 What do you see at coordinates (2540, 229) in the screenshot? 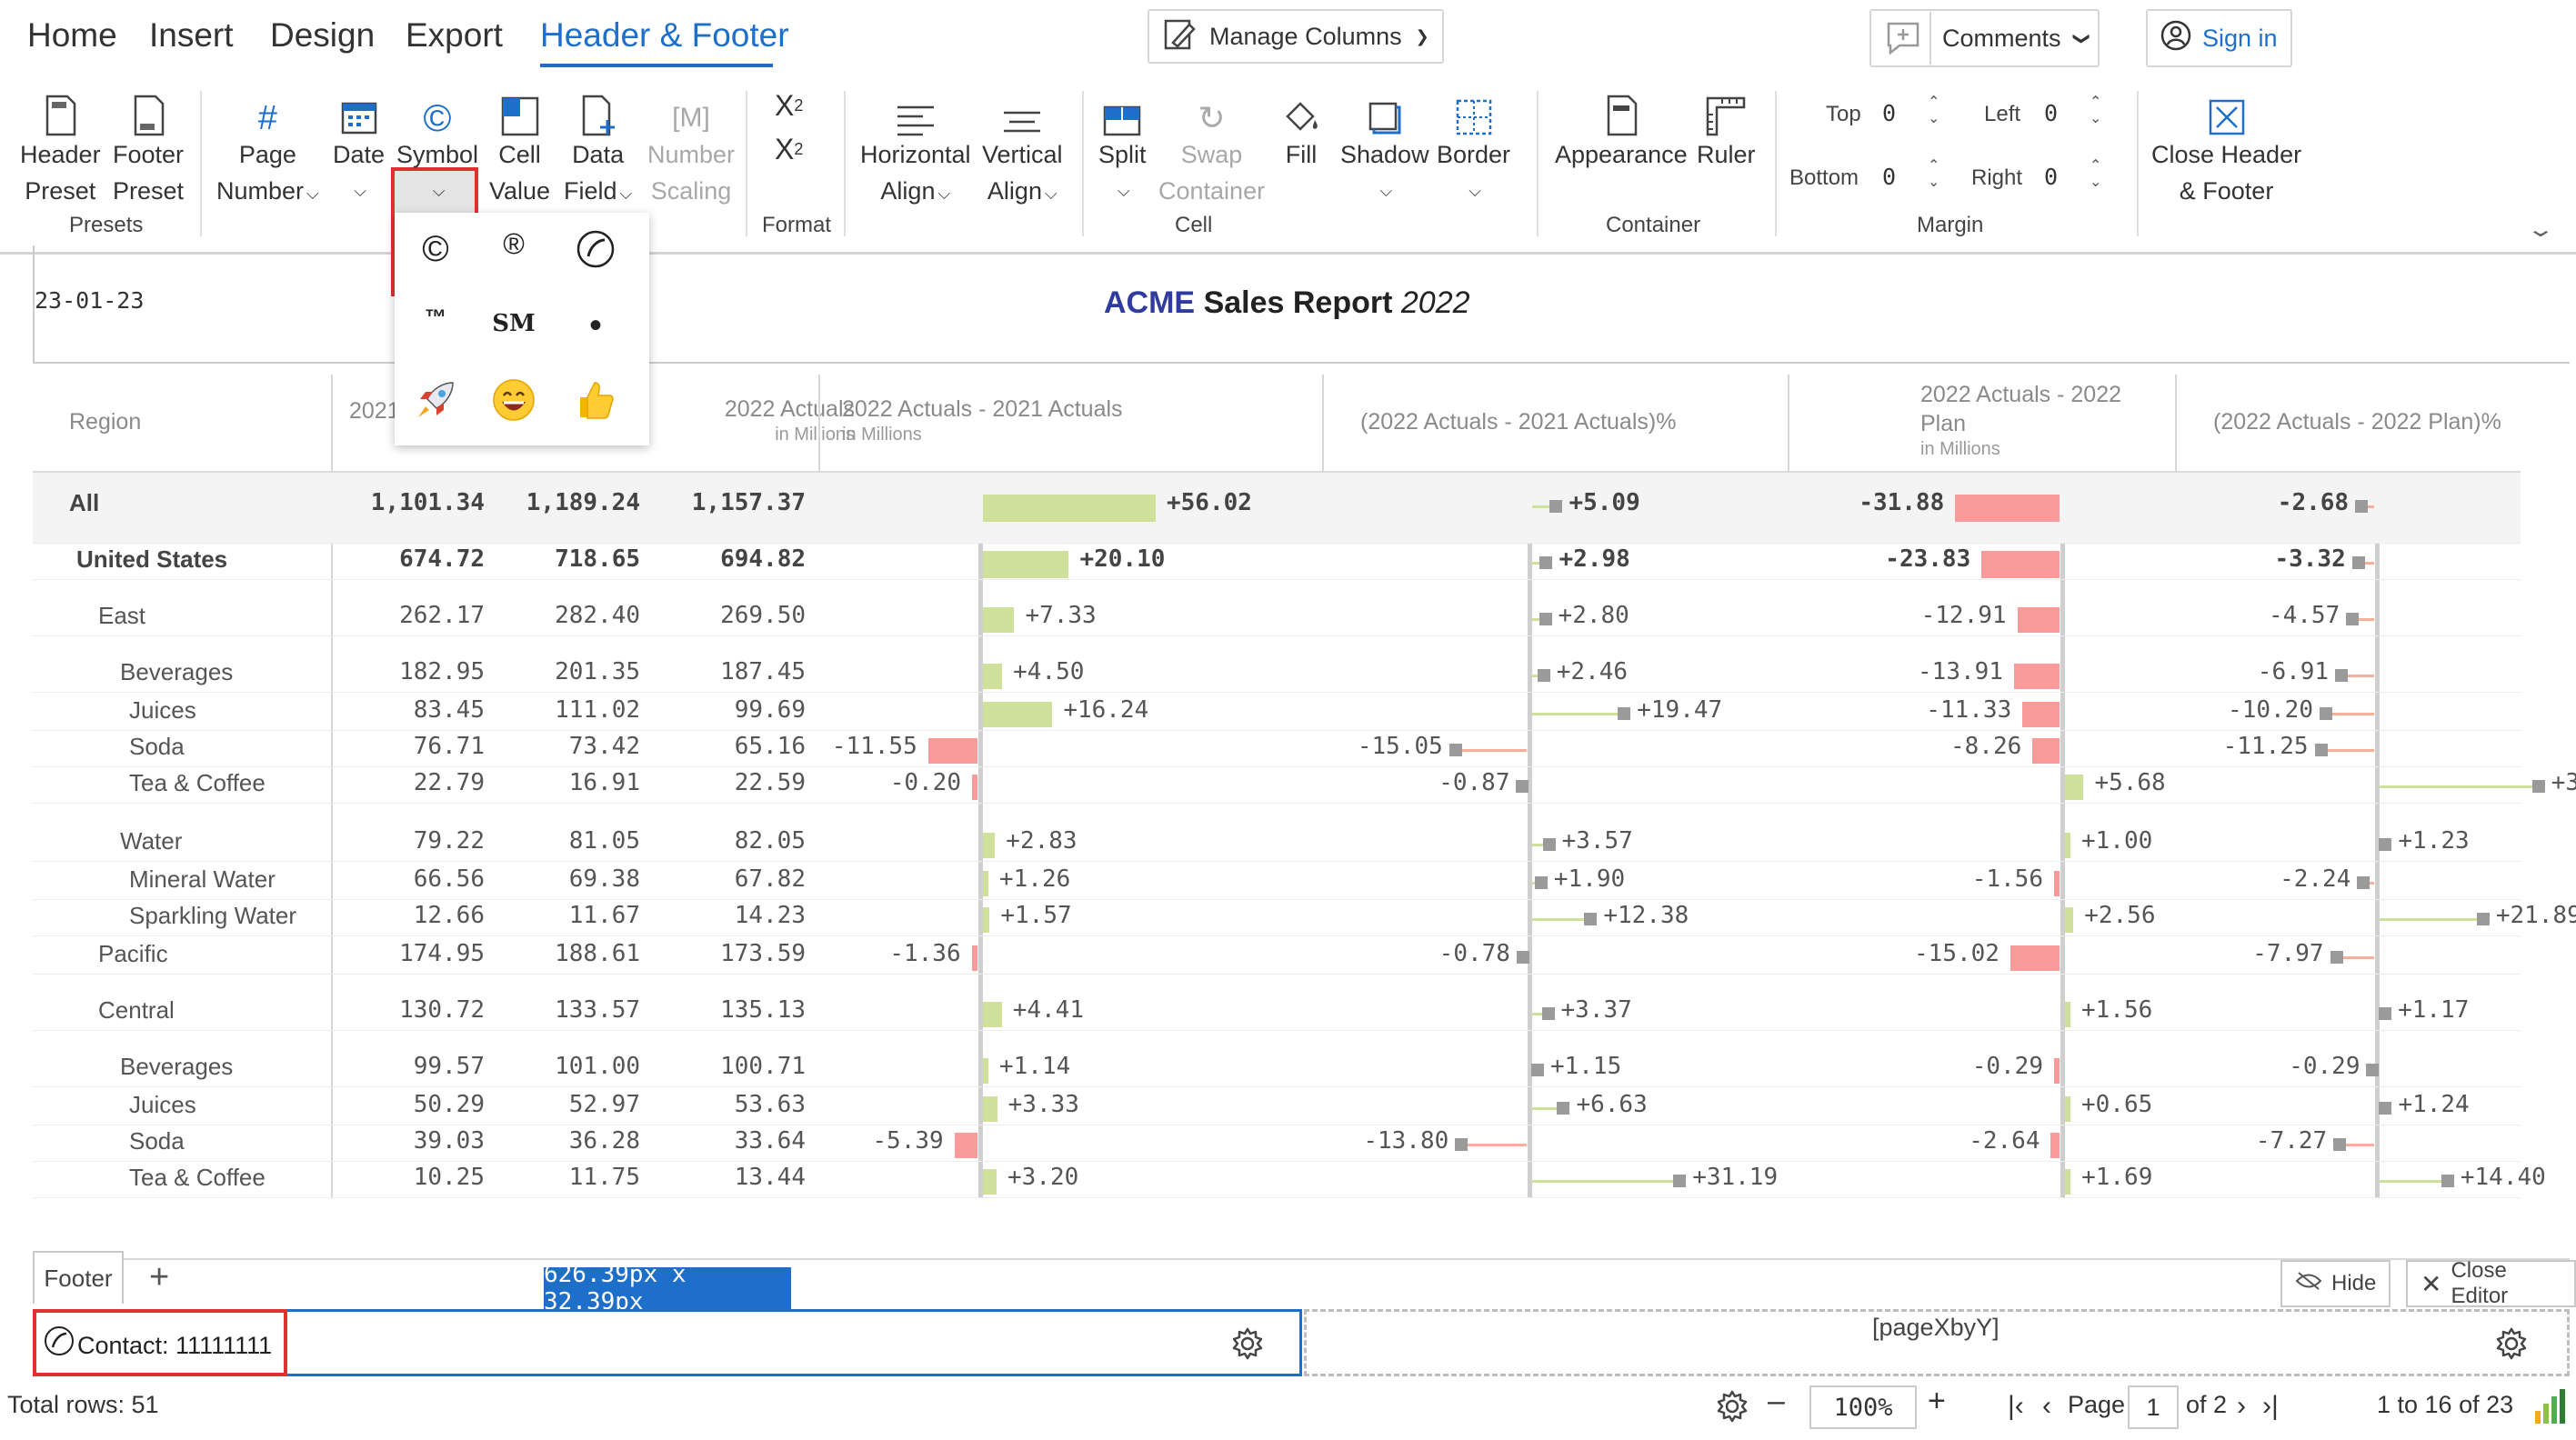
I see `ribbon-collapse-icon: ⌄` at bounding box center [2540, 229].